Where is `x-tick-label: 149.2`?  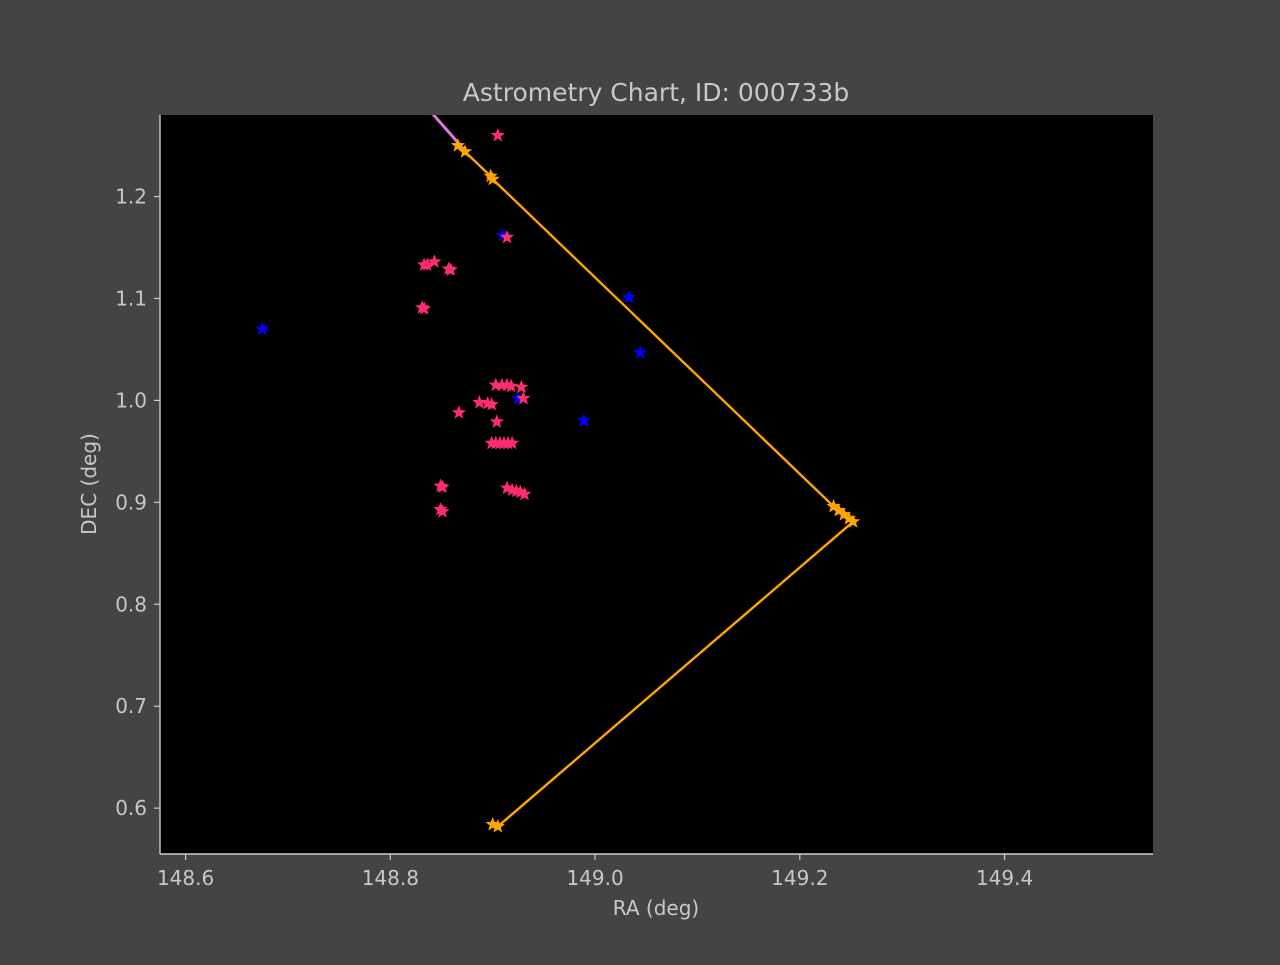 x-tick-label: 149.2 is located at coordinates (799, 878).